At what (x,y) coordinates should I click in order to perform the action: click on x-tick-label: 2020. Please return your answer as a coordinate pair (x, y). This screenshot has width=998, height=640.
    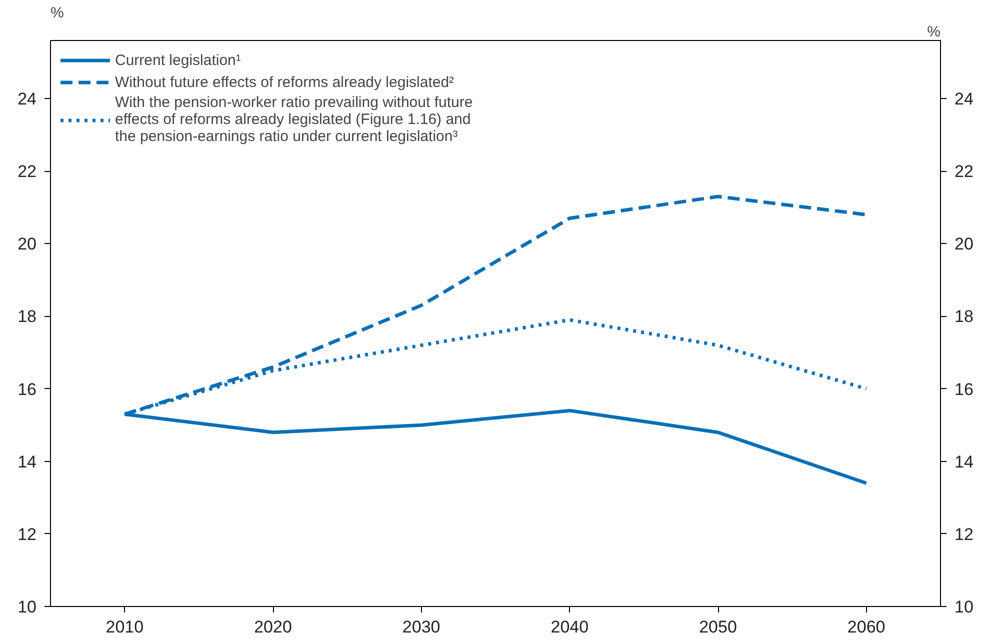
    Looking at the image, I should click on (273, 627).